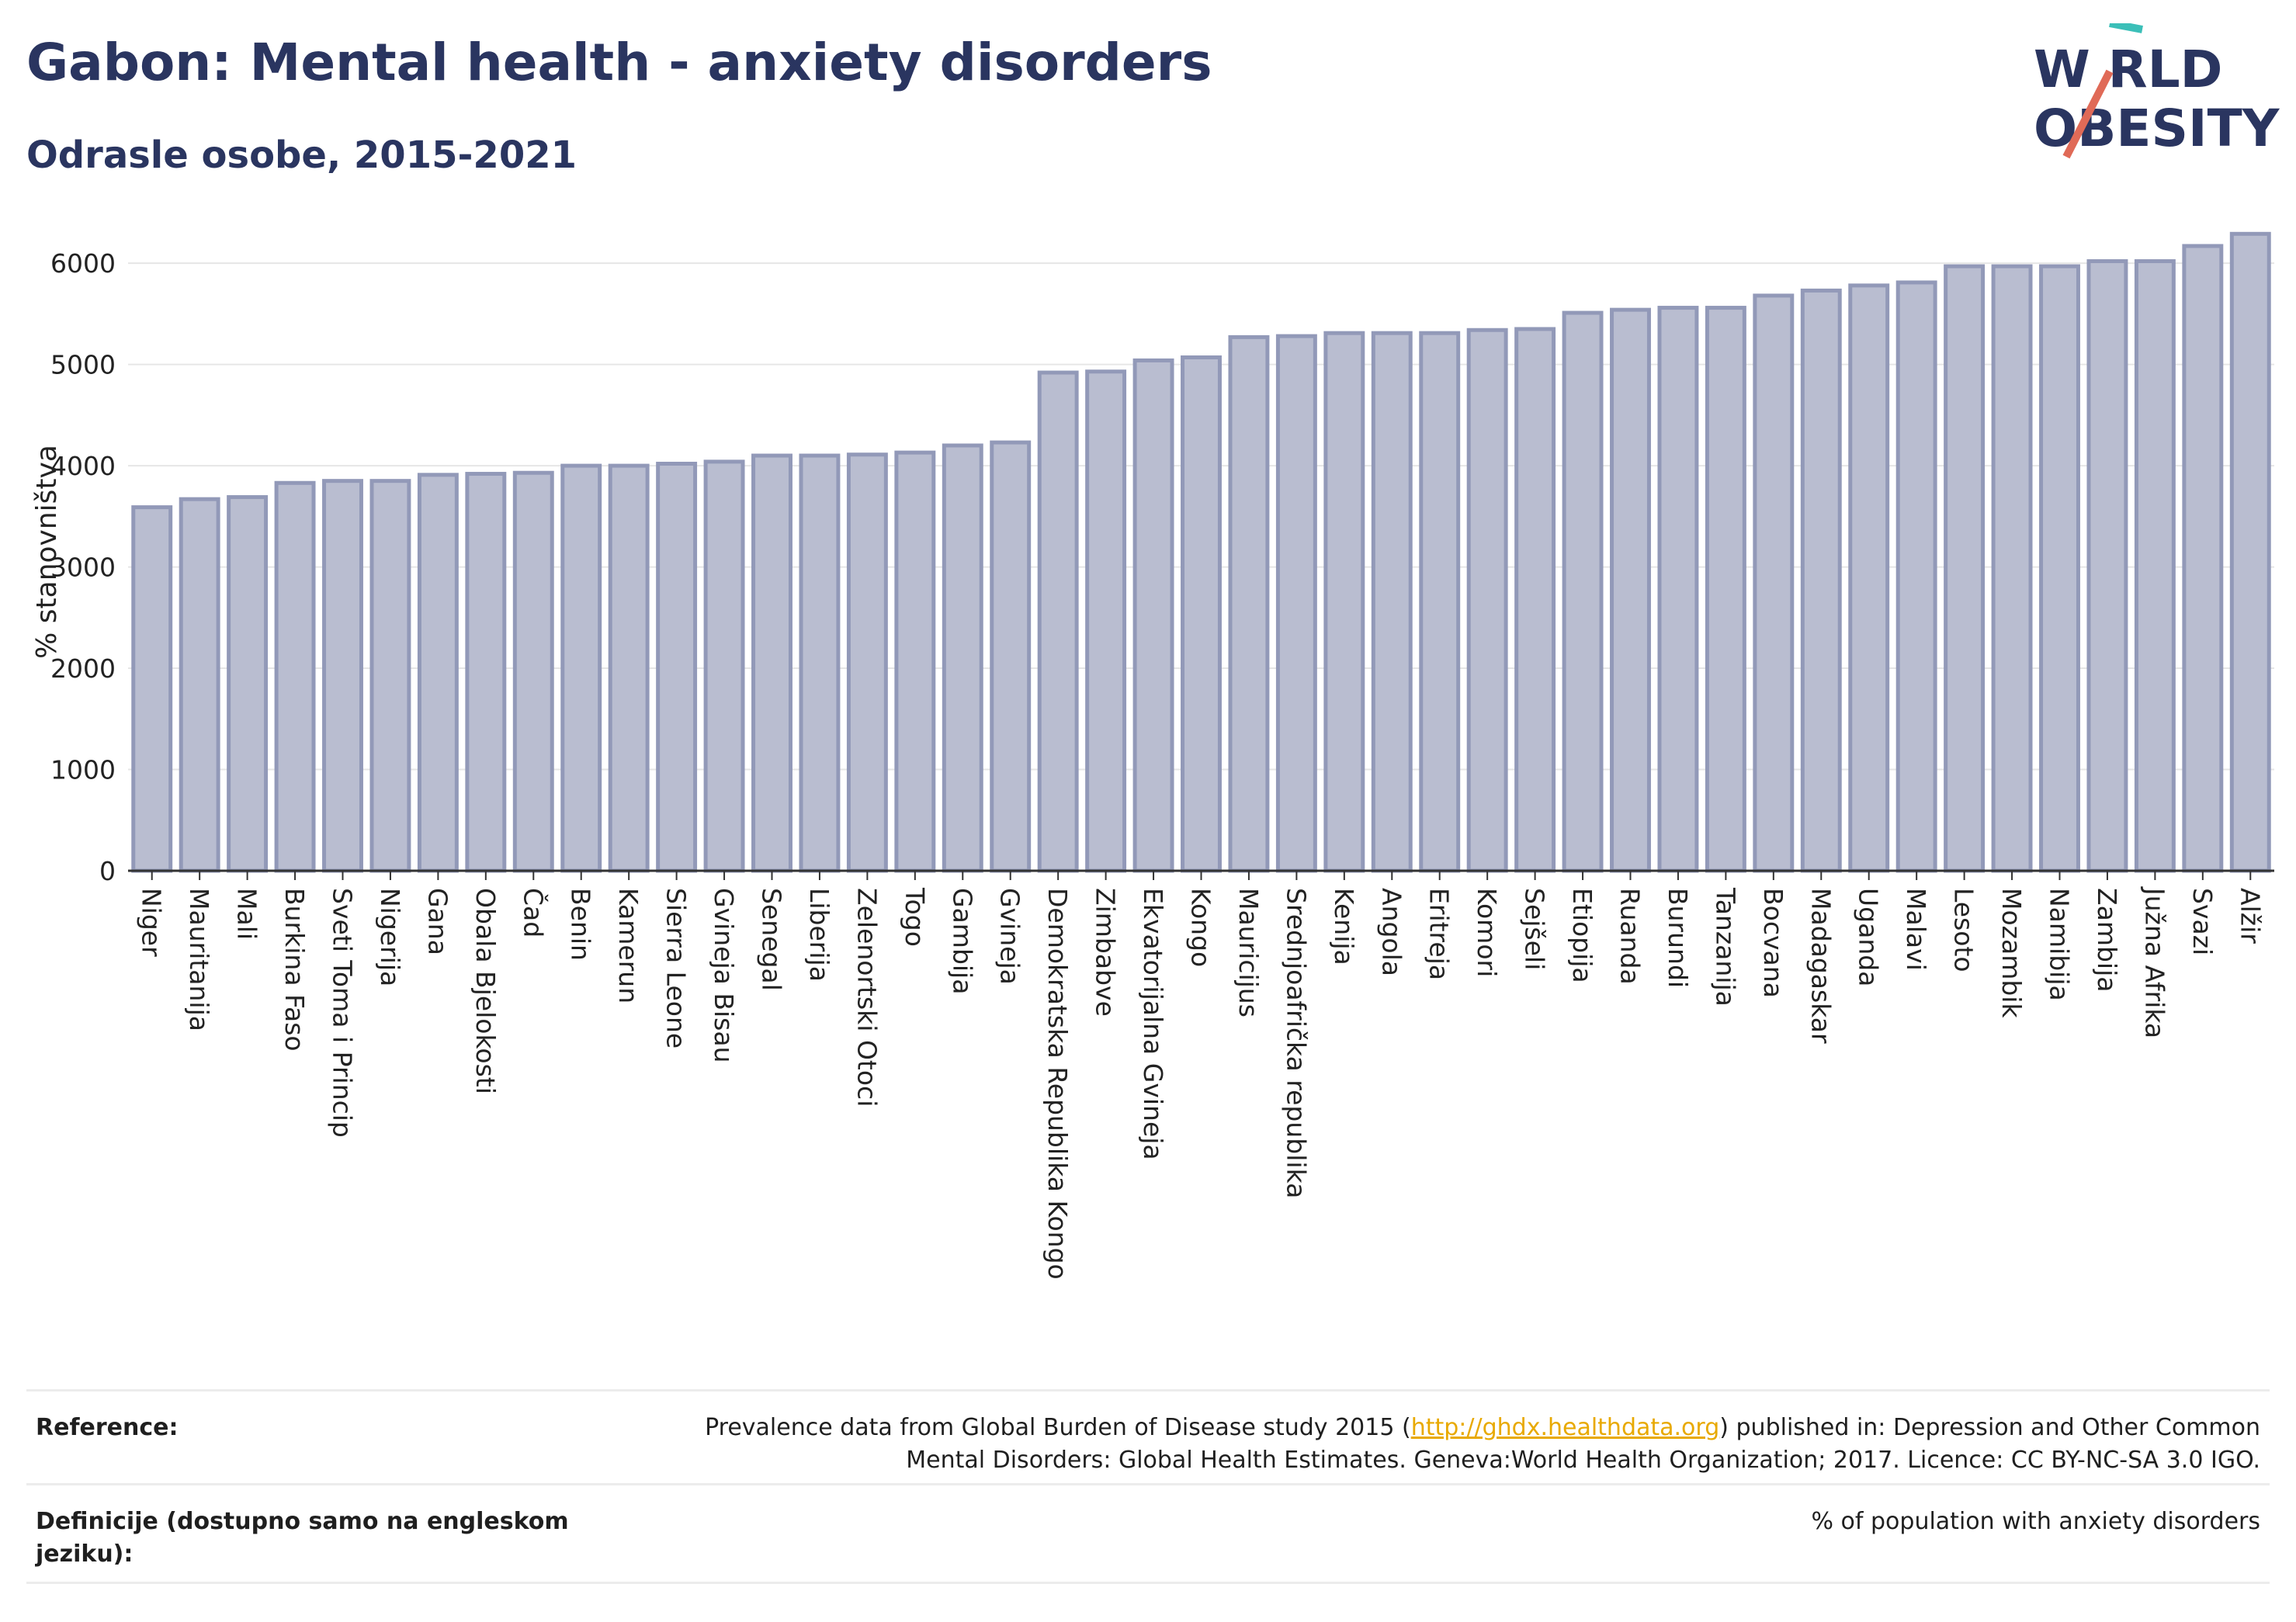 The image size is (2296, 1622). What do you see at coordinates (2154, 962) in the screenshot?
I see `x-tick-label: Južna Afrika` at bounding box center [2154, 962].